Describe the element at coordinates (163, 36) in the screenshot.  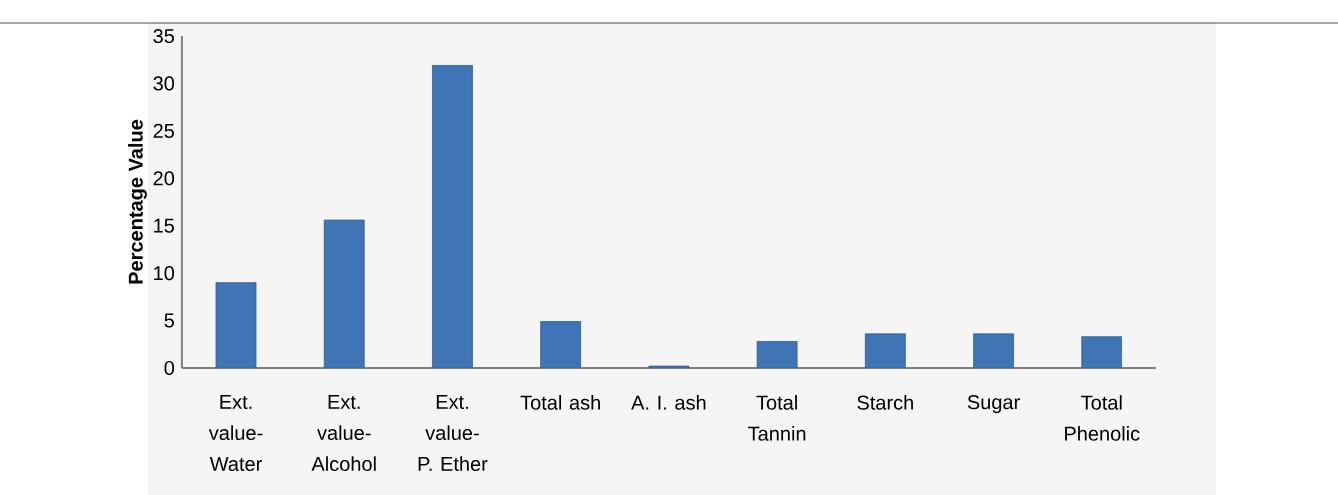
I see `y-tick-label: 35` at that location.